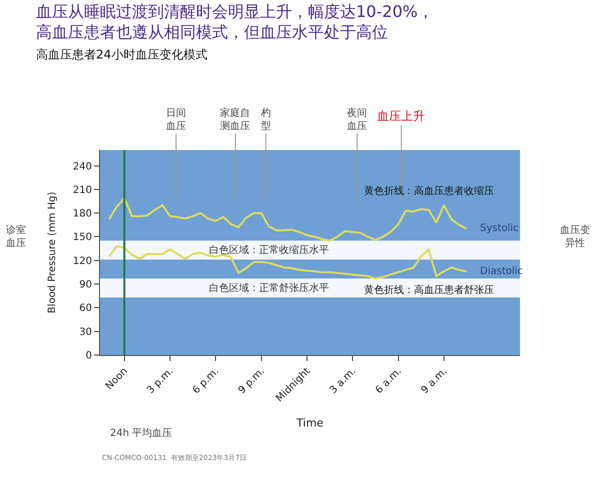 The width and height of the screenshot is (600, 480). What do you see at coordinates (82, 166) in the screenshot?
I see `y-tick-label: 240` at bounding box center [82, 166].